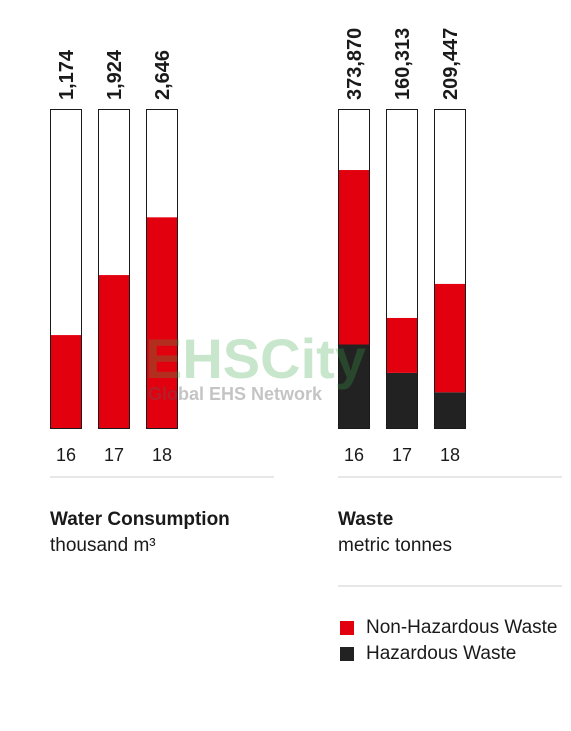 Image resolution: width=571 pixels, height=731 pixels. What do you see at coordinates (235, 394) in the screenshot?
I see `watermark-subtext: Global EHS Network` at bounding box center [235, 394].